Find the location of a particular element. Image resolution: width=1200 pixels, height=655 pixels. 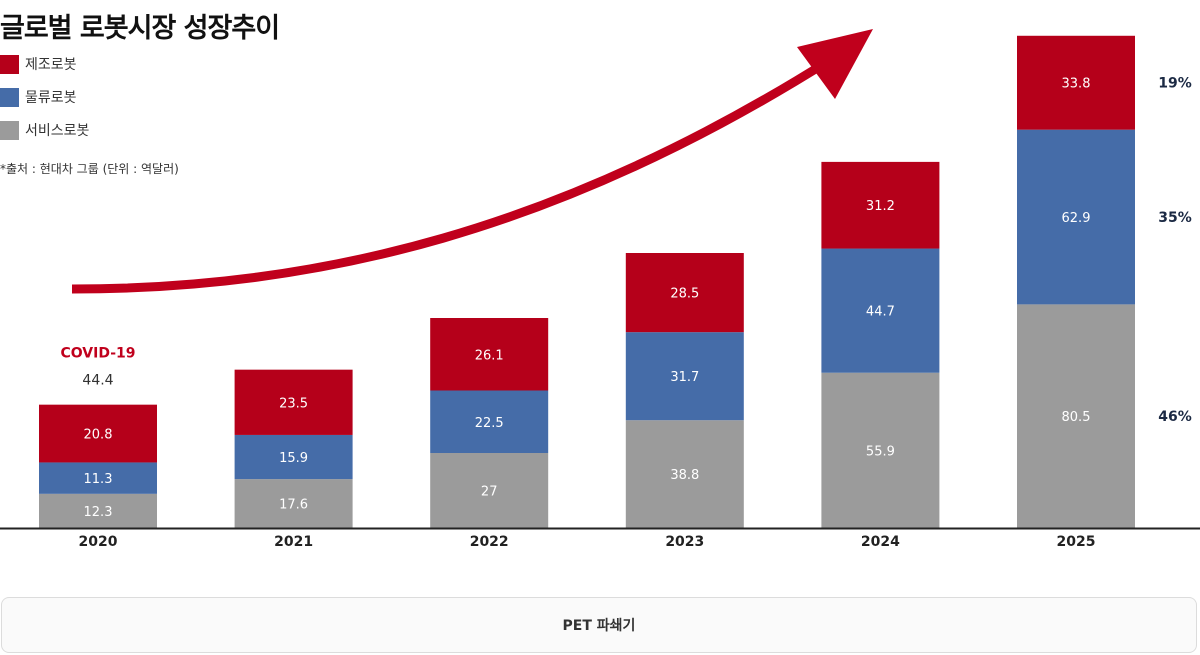

chart-legend: 제조로봇 물류로봇 서비스로봇 is located at coordinates (44, 103).